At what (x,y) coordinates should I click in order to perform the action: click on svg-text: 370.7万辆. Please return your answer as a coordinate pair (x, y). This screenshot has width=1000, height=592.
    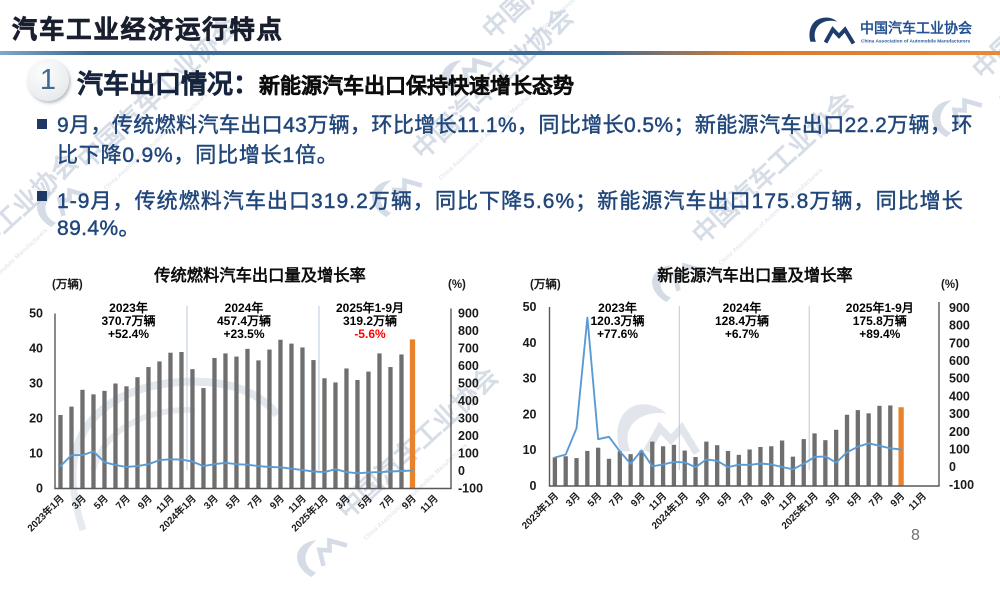
    Looking at the image, I should click on (128, 320).